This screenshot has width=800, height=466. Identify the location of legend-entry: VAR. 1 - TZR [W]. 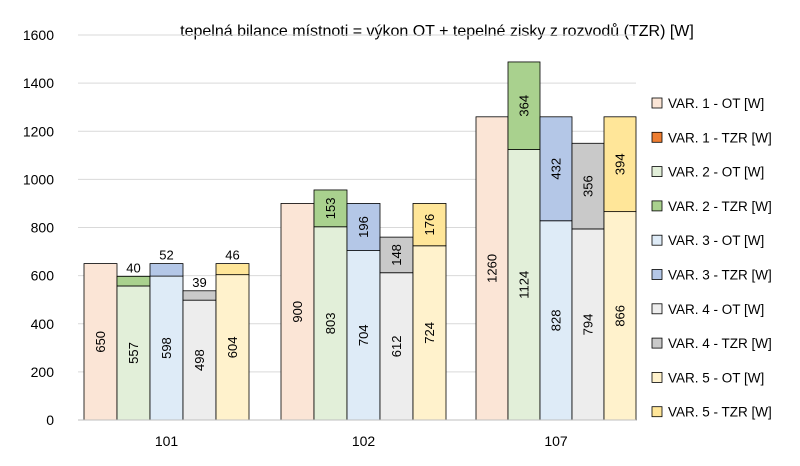
(720, 137).